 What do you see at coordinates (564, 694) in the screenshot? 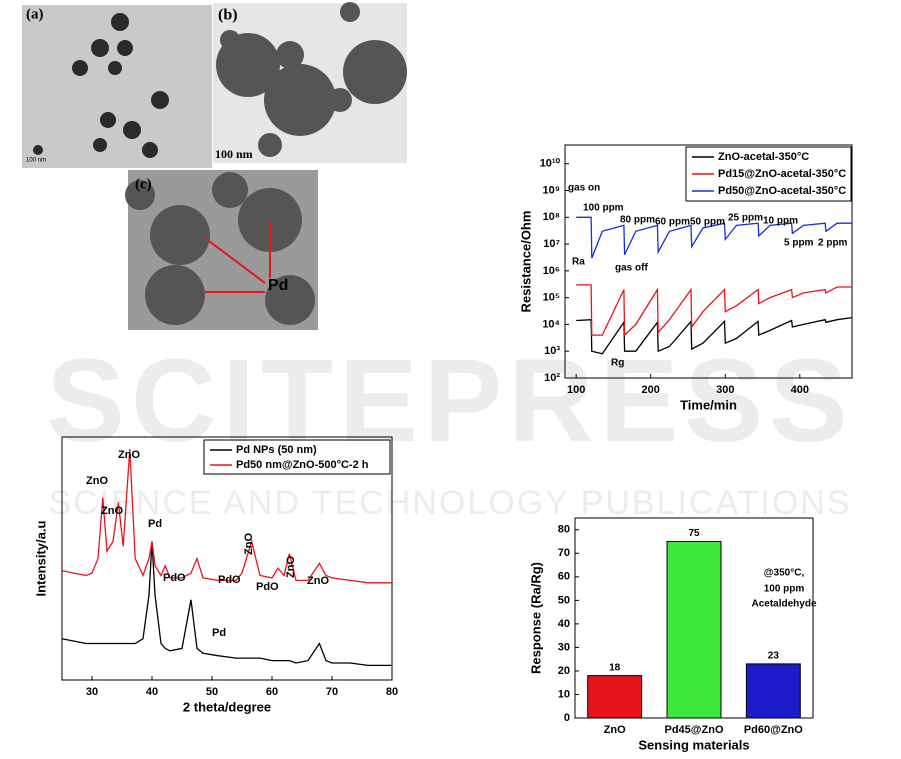
I see `y-tick-label: 10` at bounding box center [564, 694].